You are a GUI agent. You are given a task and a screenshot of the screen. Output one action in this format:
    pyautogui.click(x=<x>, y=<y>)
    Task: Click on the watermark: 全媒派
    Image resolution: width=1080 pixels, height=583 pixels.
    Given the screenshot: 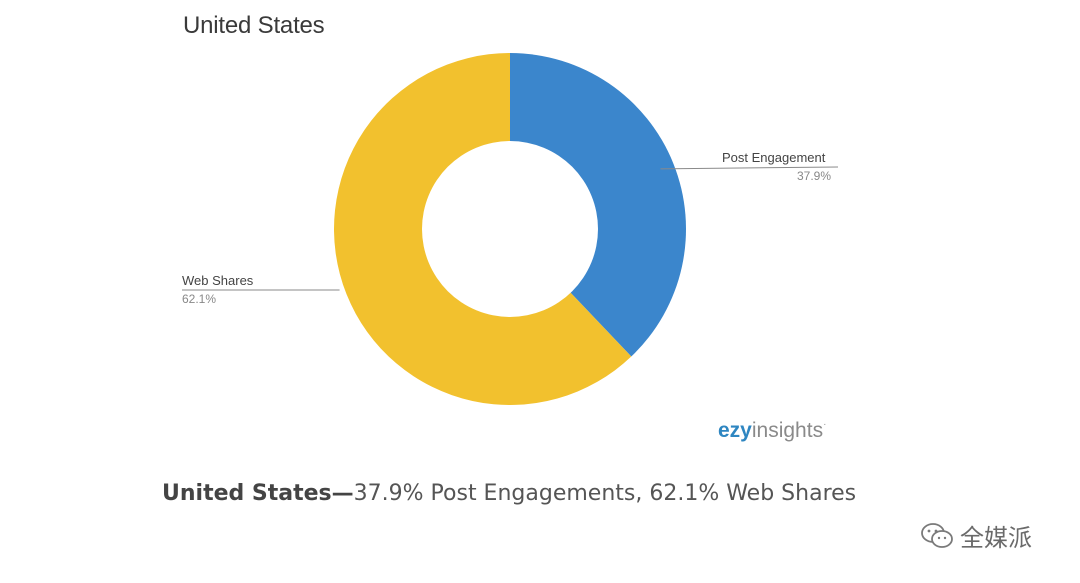 What is the action you would take?
    pyautogui.click(x=976, y=537)
    